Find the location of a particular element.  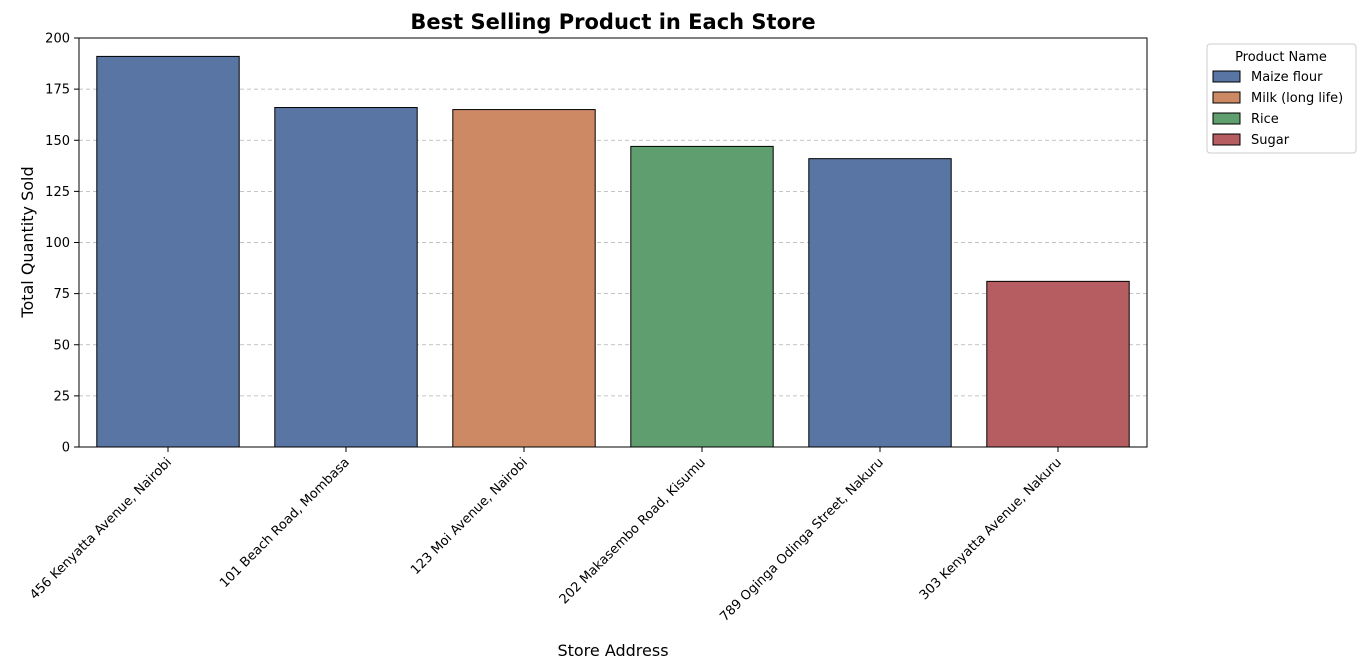

x-axis-label: Store Address is located at coordinates (612, 650).